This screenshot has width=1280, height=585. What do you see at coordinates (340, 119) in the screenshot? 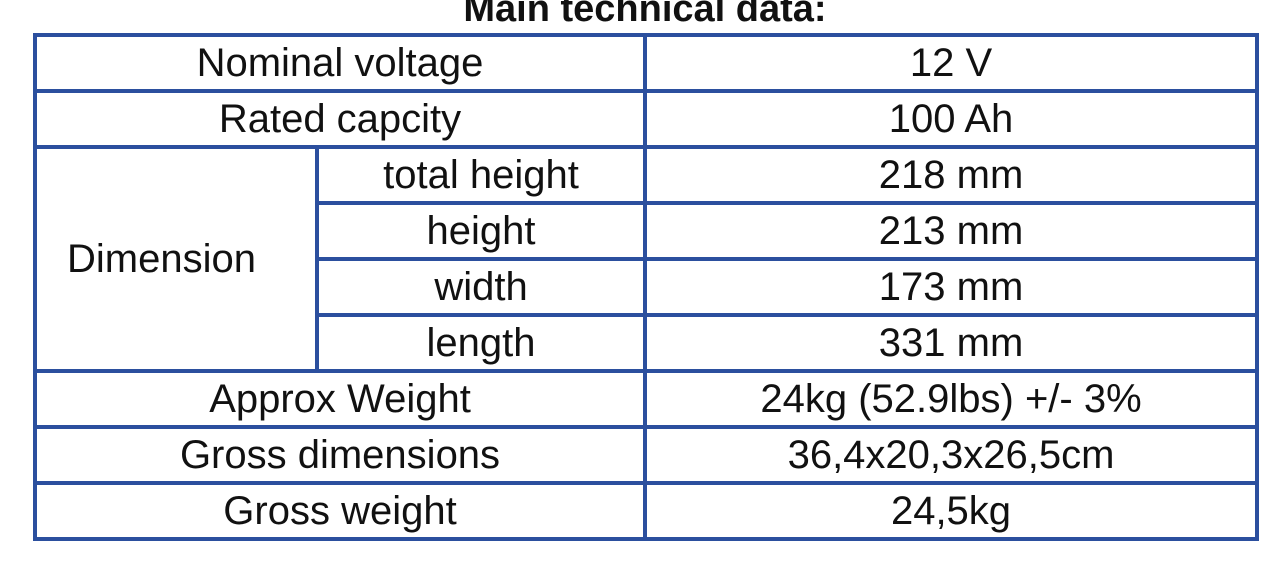
I see `label: Rated capcity` at bounding box center [340, 119].